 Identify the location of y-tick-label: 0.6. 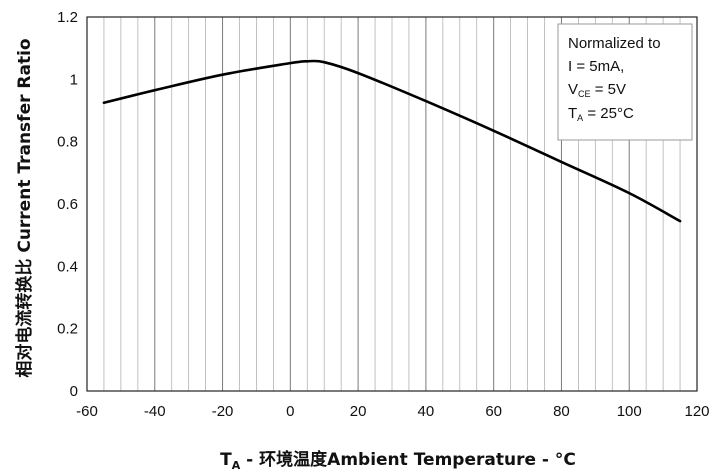
(67, 204).